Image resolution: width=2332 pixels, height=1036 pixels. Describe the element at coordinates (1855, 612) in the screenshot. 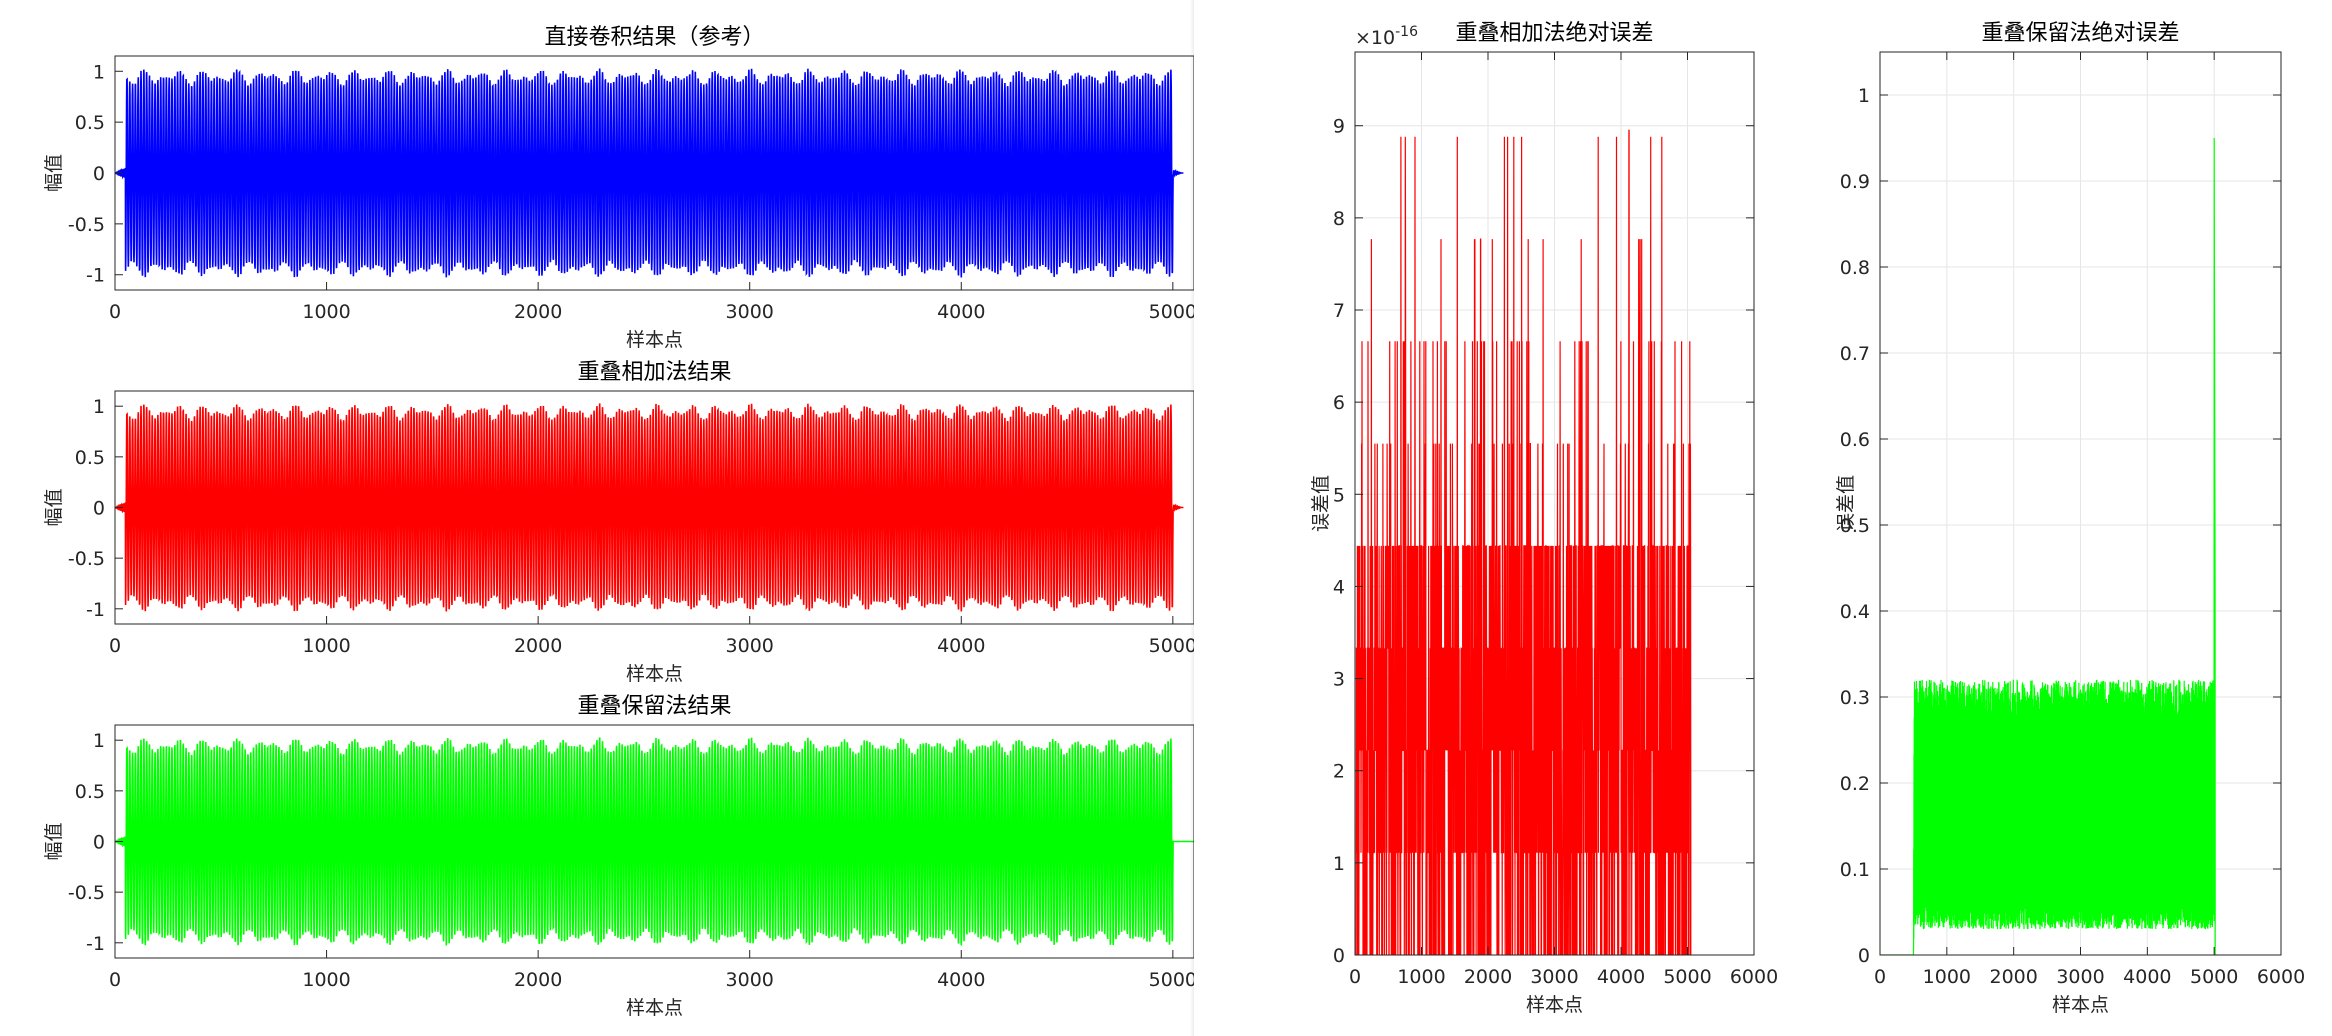

I see `y-tick-label: 0.4` at that location.